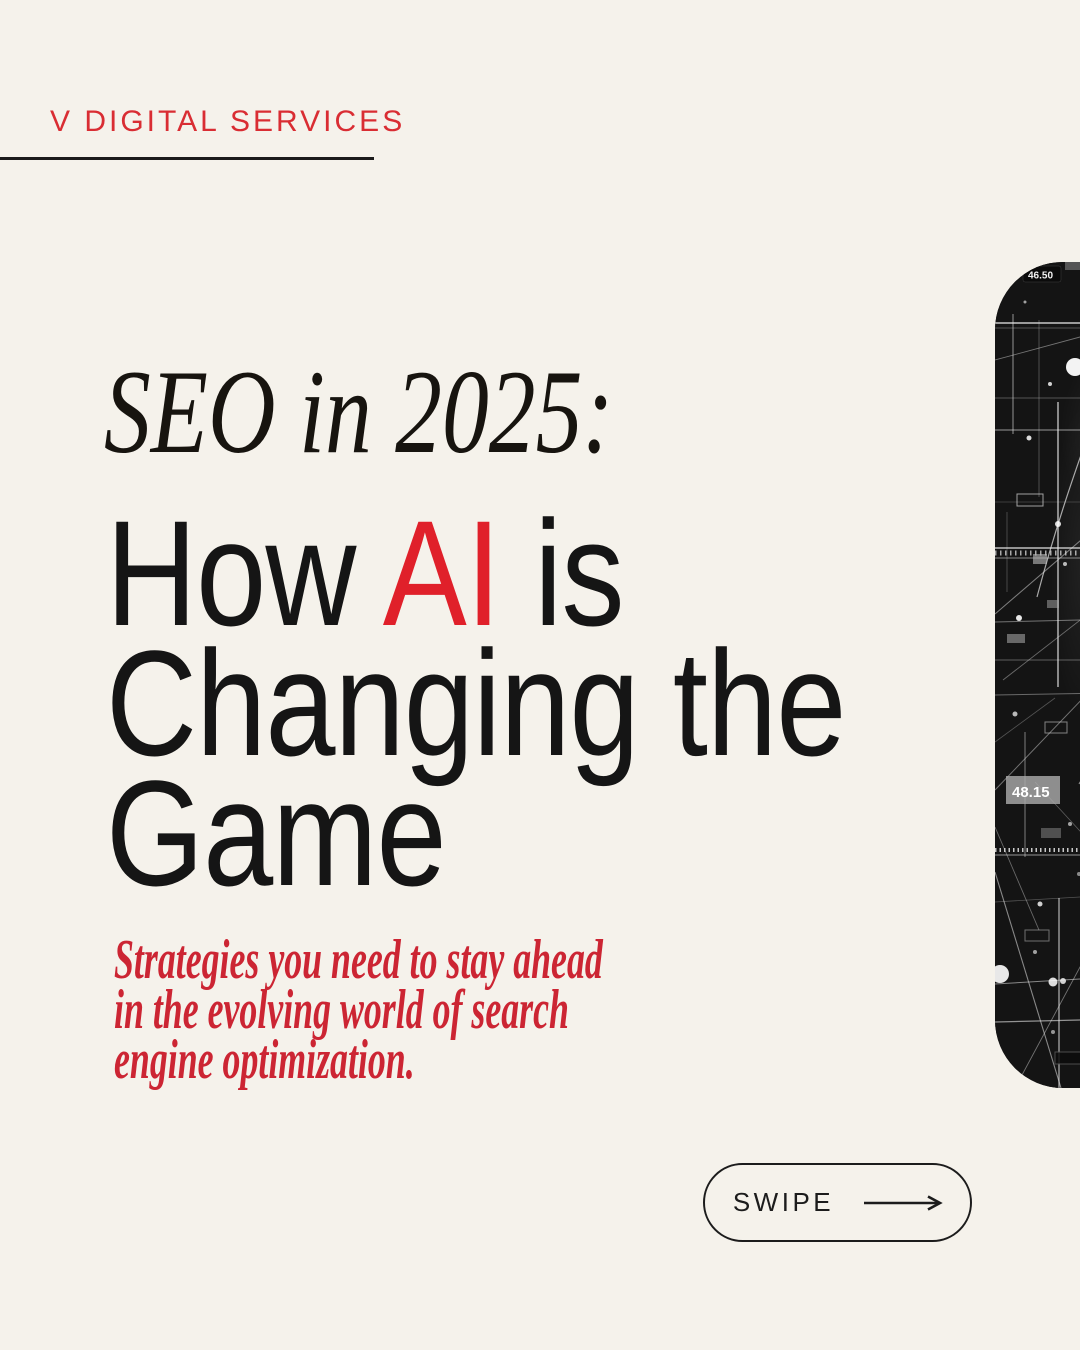  I want to click on headline-line1-post: is, so click(562, 573).